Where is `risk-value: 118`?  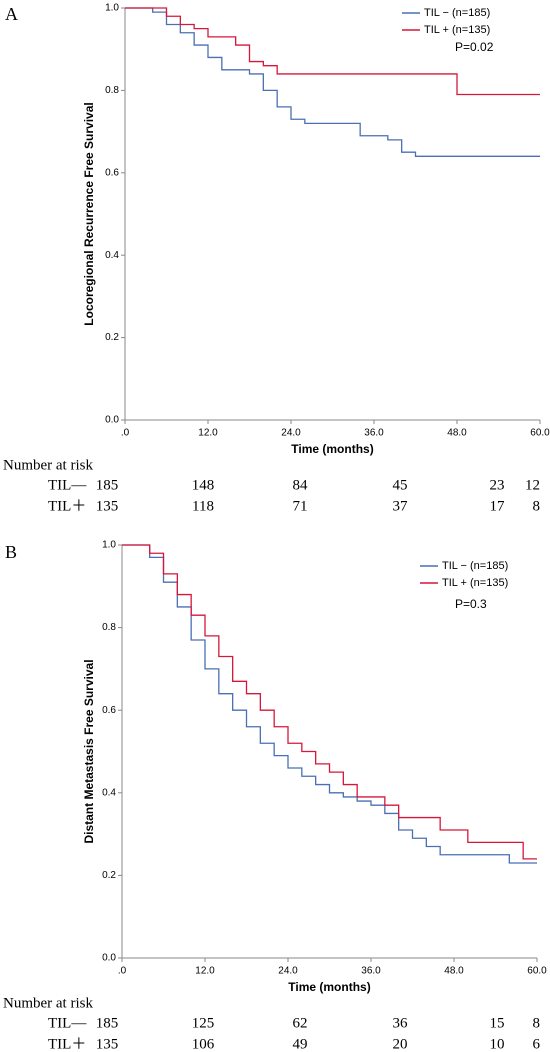
risk-value: 118 is located at coordinates (203, 506).